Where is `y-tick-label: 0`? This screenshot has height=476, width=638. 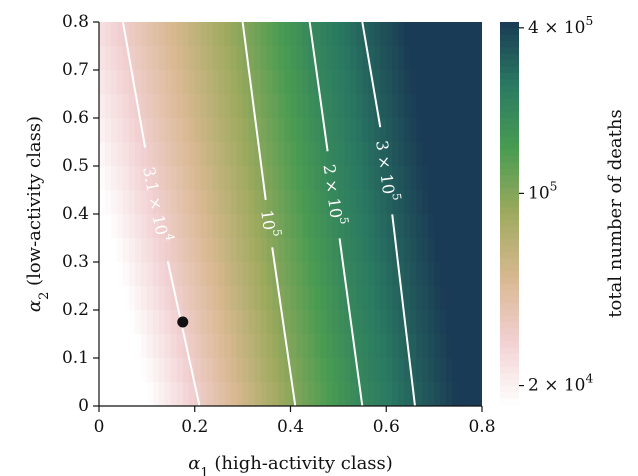
y-tick-label: 0 is located at coordinates (83, 406).